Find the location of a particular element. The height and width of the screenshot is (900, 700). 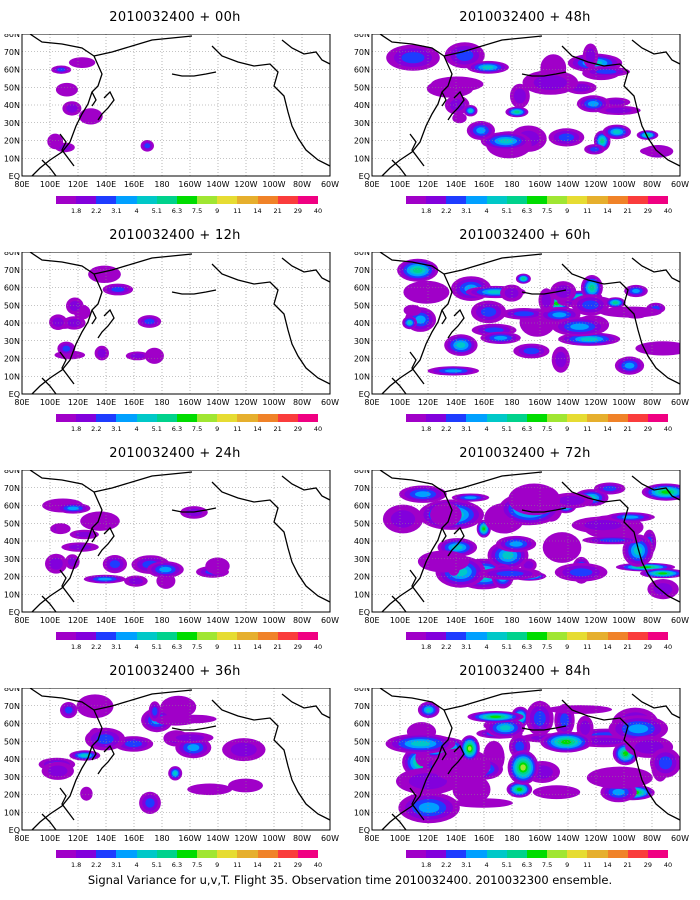

colorbar-label: 21 is located at coordinates (277, 211).